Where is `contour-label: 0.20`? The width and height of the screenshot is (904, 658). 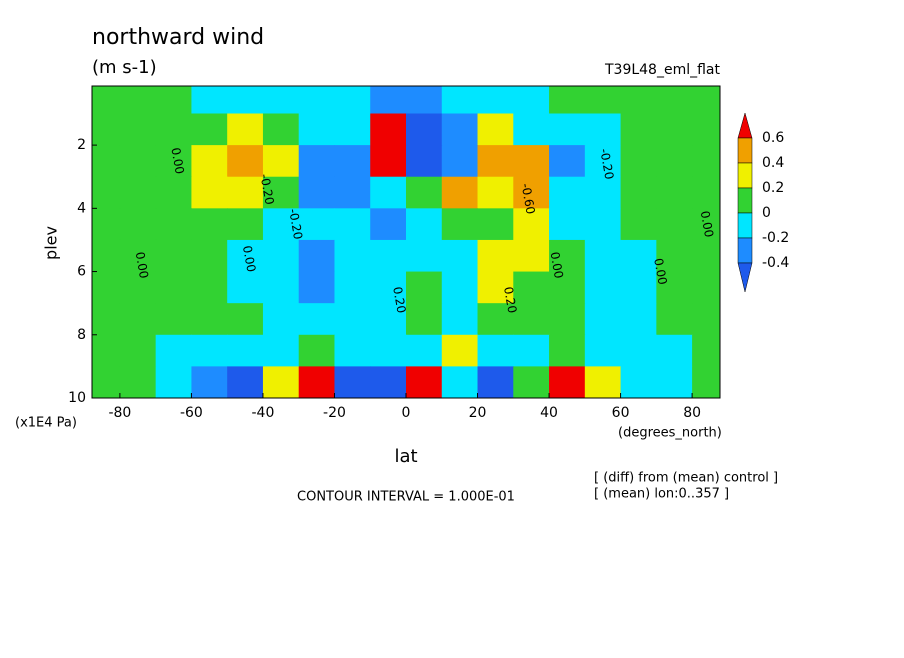
contour-label: 0.20 is located at coordinates (510, 300).